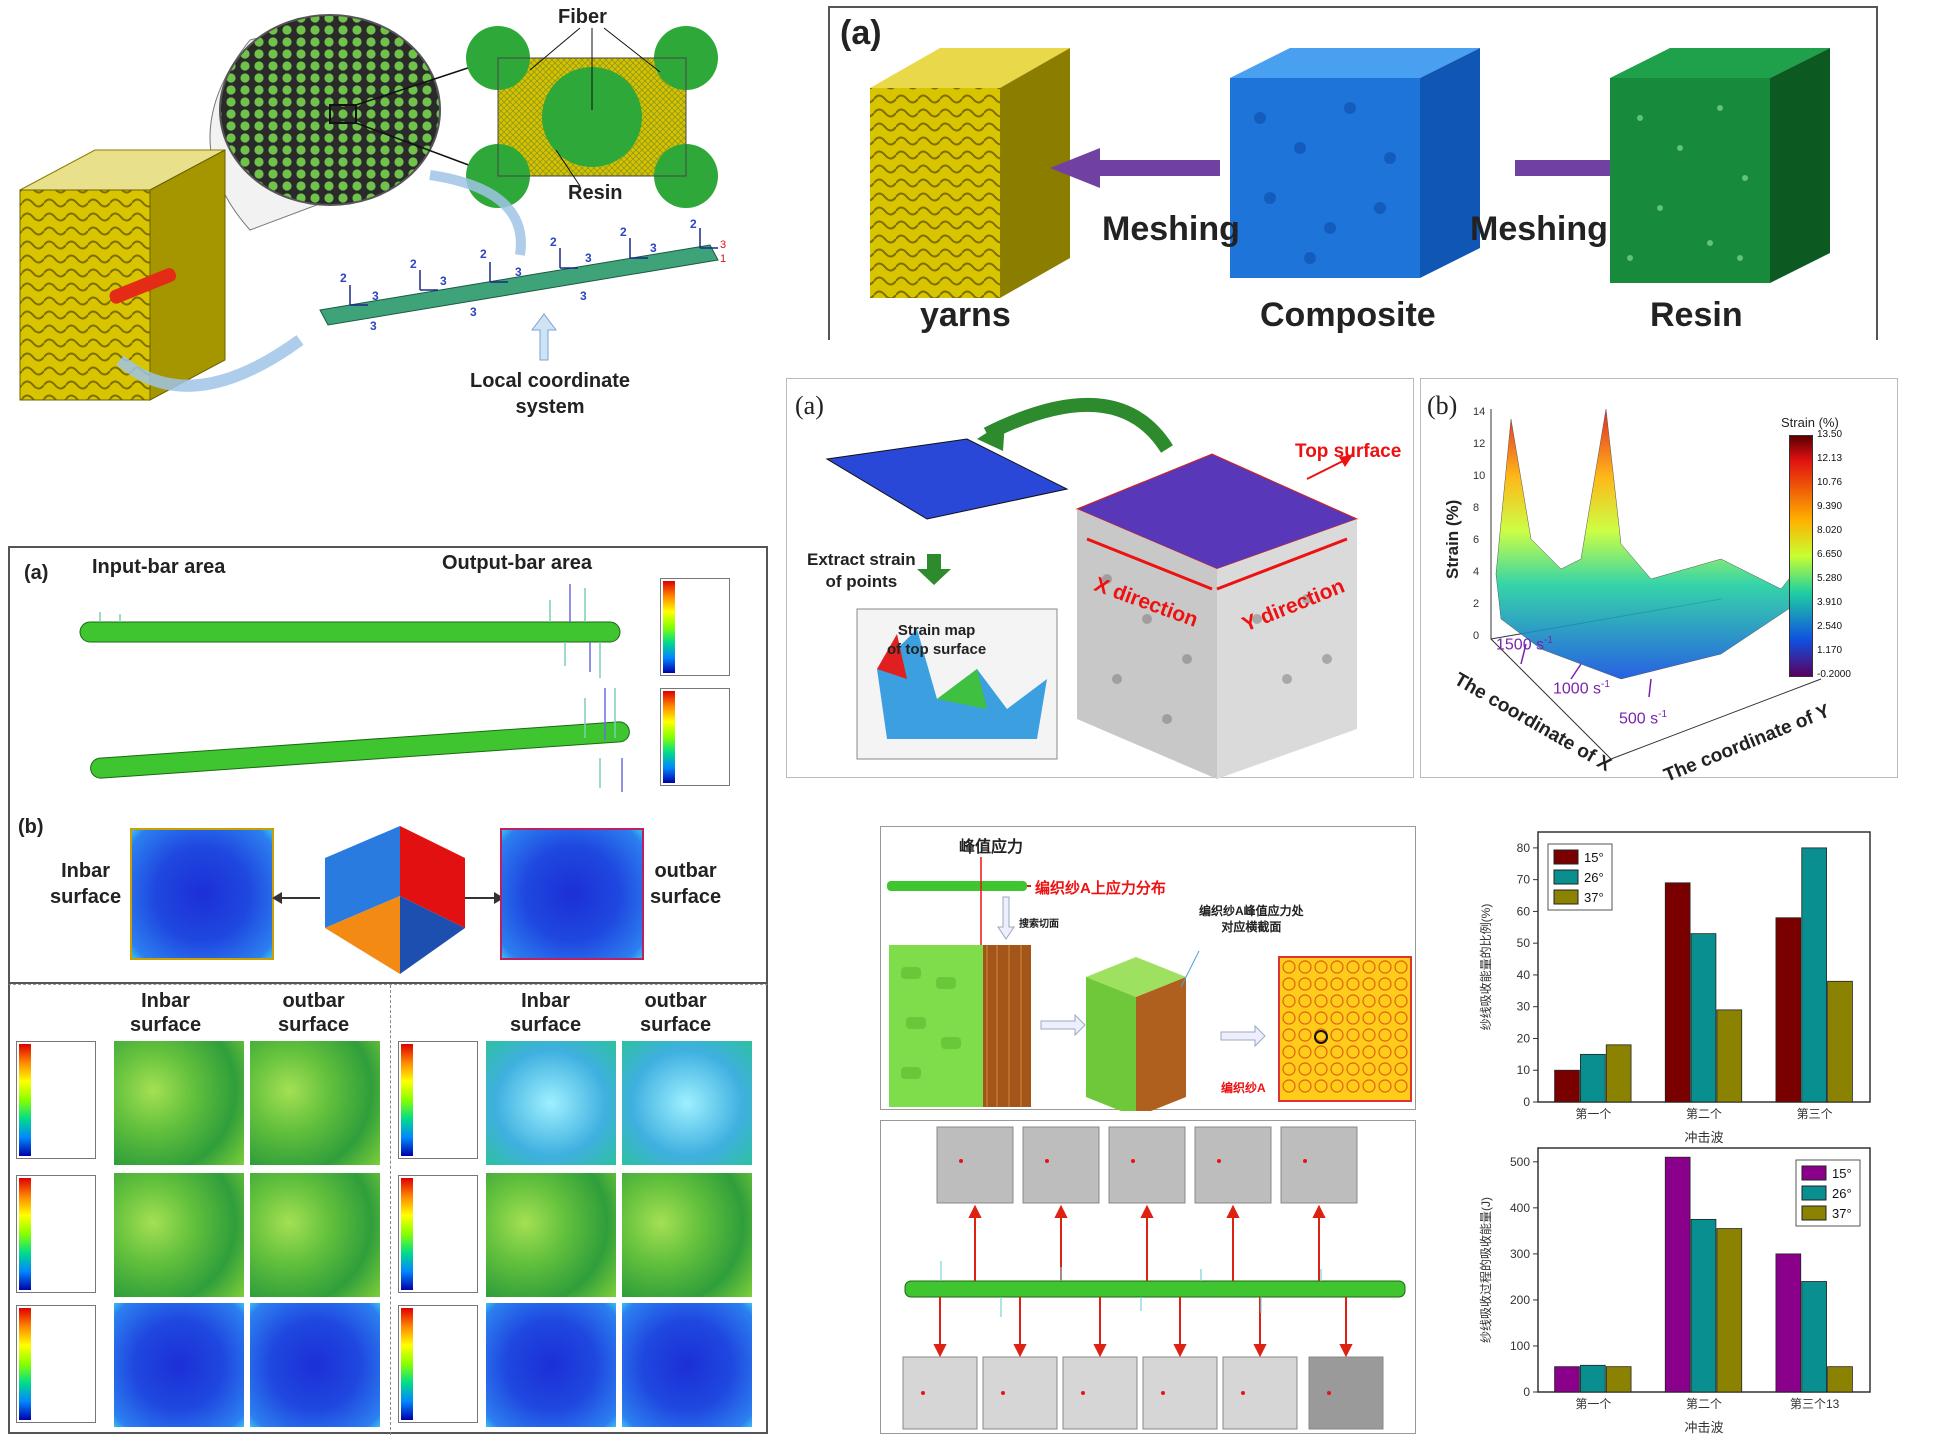  I want to click on find-section-label: 搜索切面, so click(1039, 924).